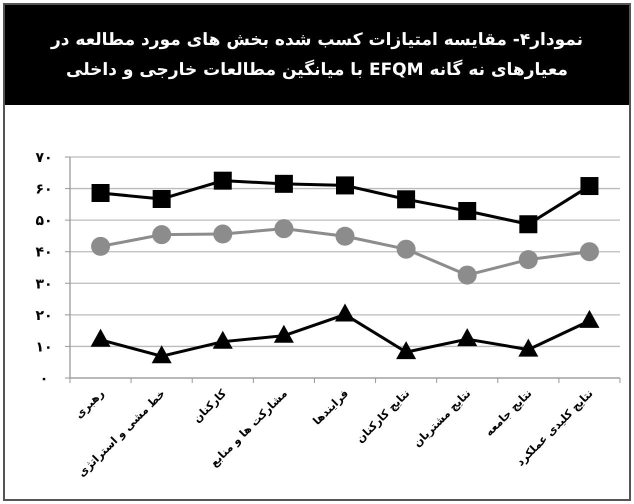 The width and height of the screenshot is (634, 504). What do you see at coordinates (442, 418) in the screenshot?
I see `x-tick-label: نتایج مشتریان` at bounding box center [442, 418].